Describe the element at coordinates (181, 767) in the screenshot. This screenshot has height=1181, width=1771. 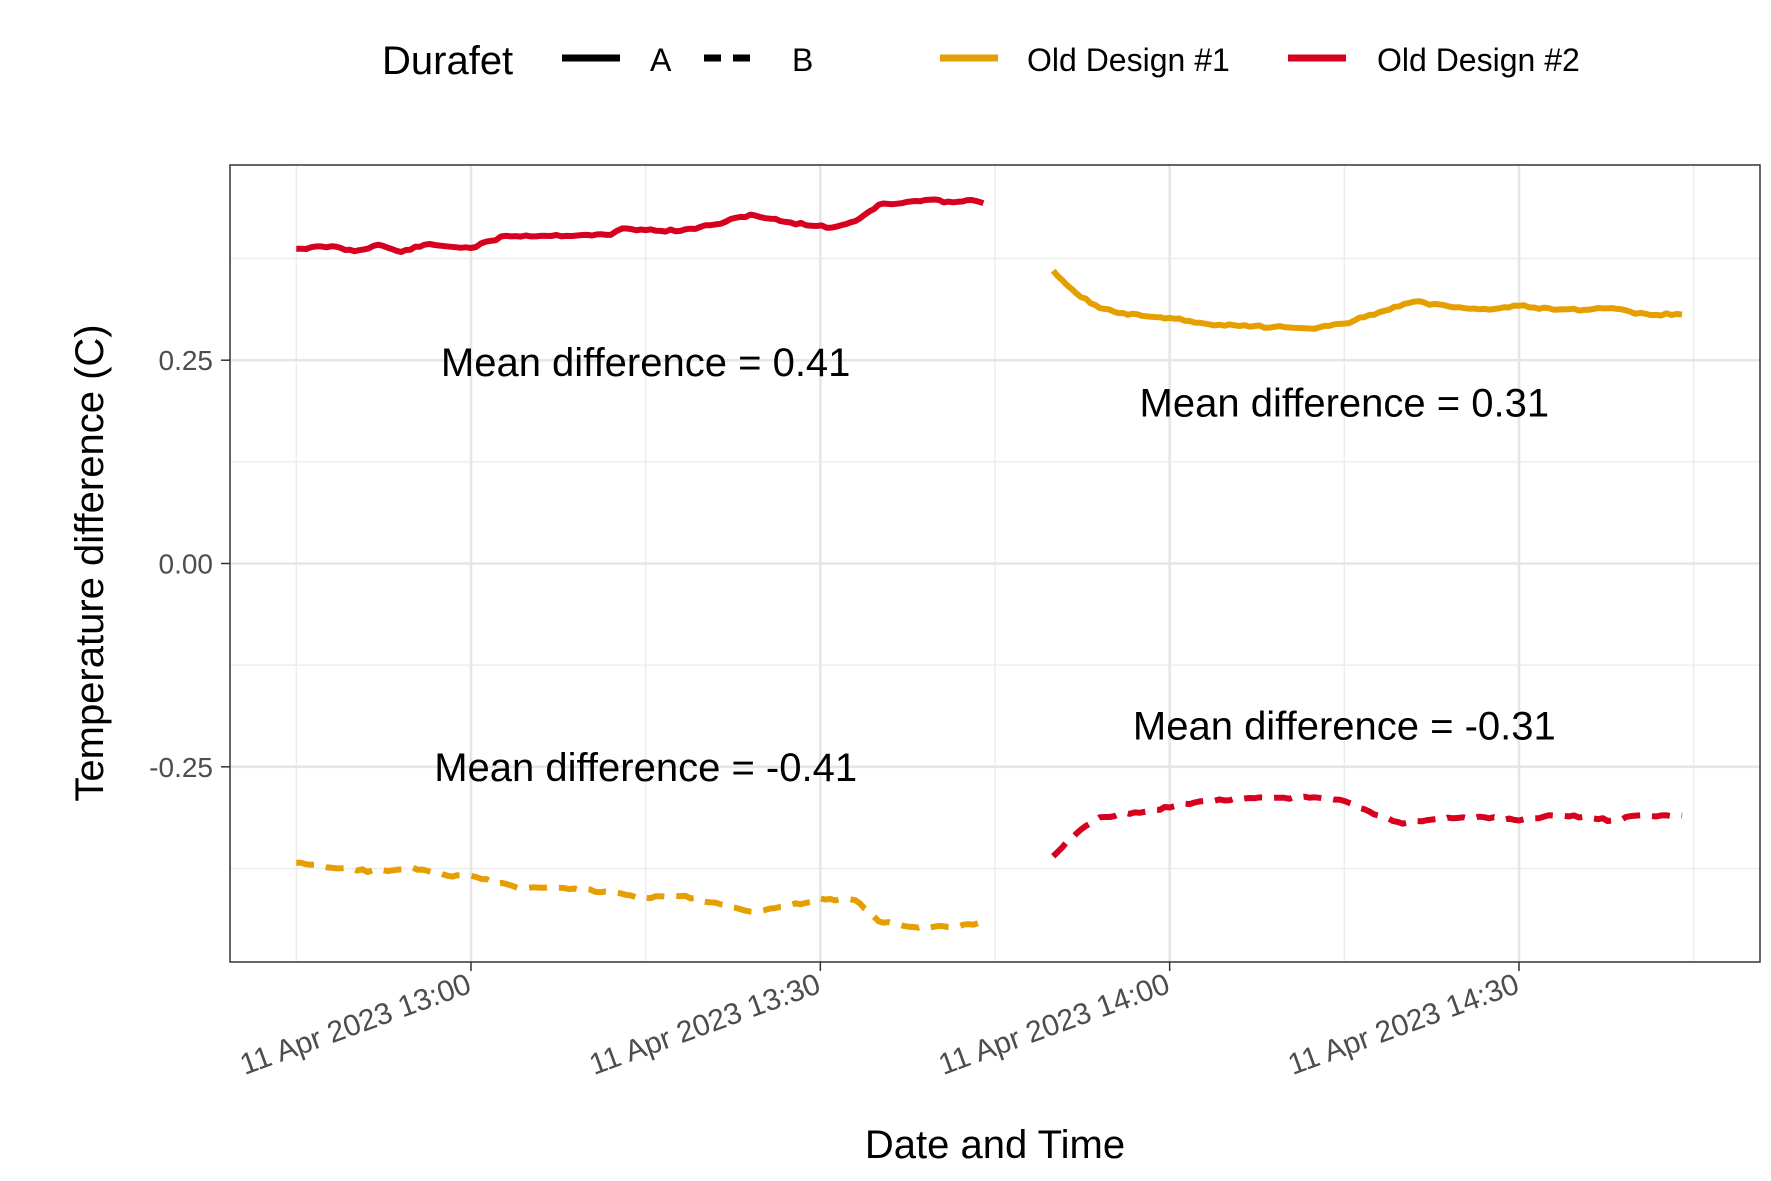
I see `y-tick-label: -0.25` at that location.